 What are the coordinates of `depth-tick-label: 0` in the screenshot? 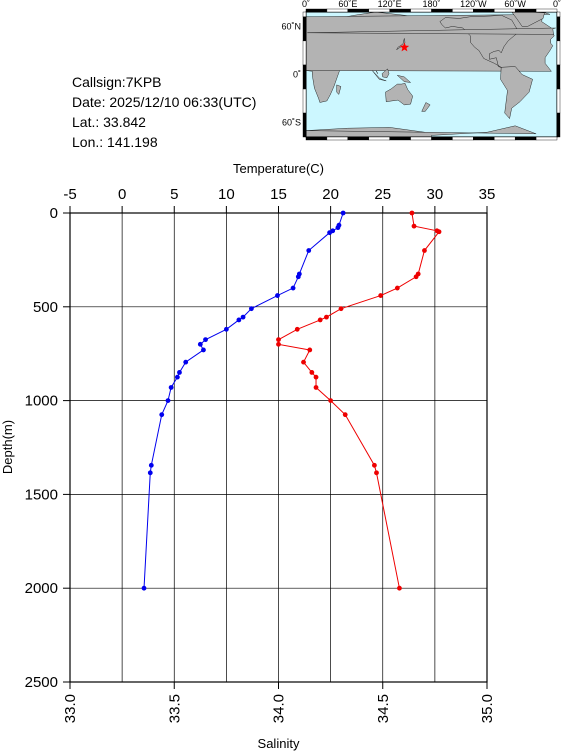 It's located at (54, 213).